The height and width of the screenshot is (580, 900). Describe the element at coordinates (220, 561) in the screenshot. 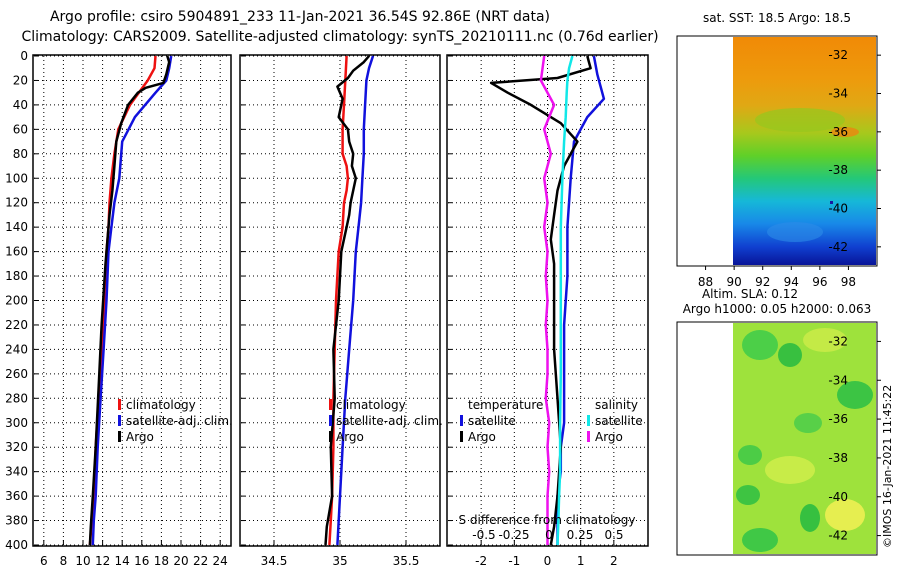

I see `x-tick-label: 24` at that location.